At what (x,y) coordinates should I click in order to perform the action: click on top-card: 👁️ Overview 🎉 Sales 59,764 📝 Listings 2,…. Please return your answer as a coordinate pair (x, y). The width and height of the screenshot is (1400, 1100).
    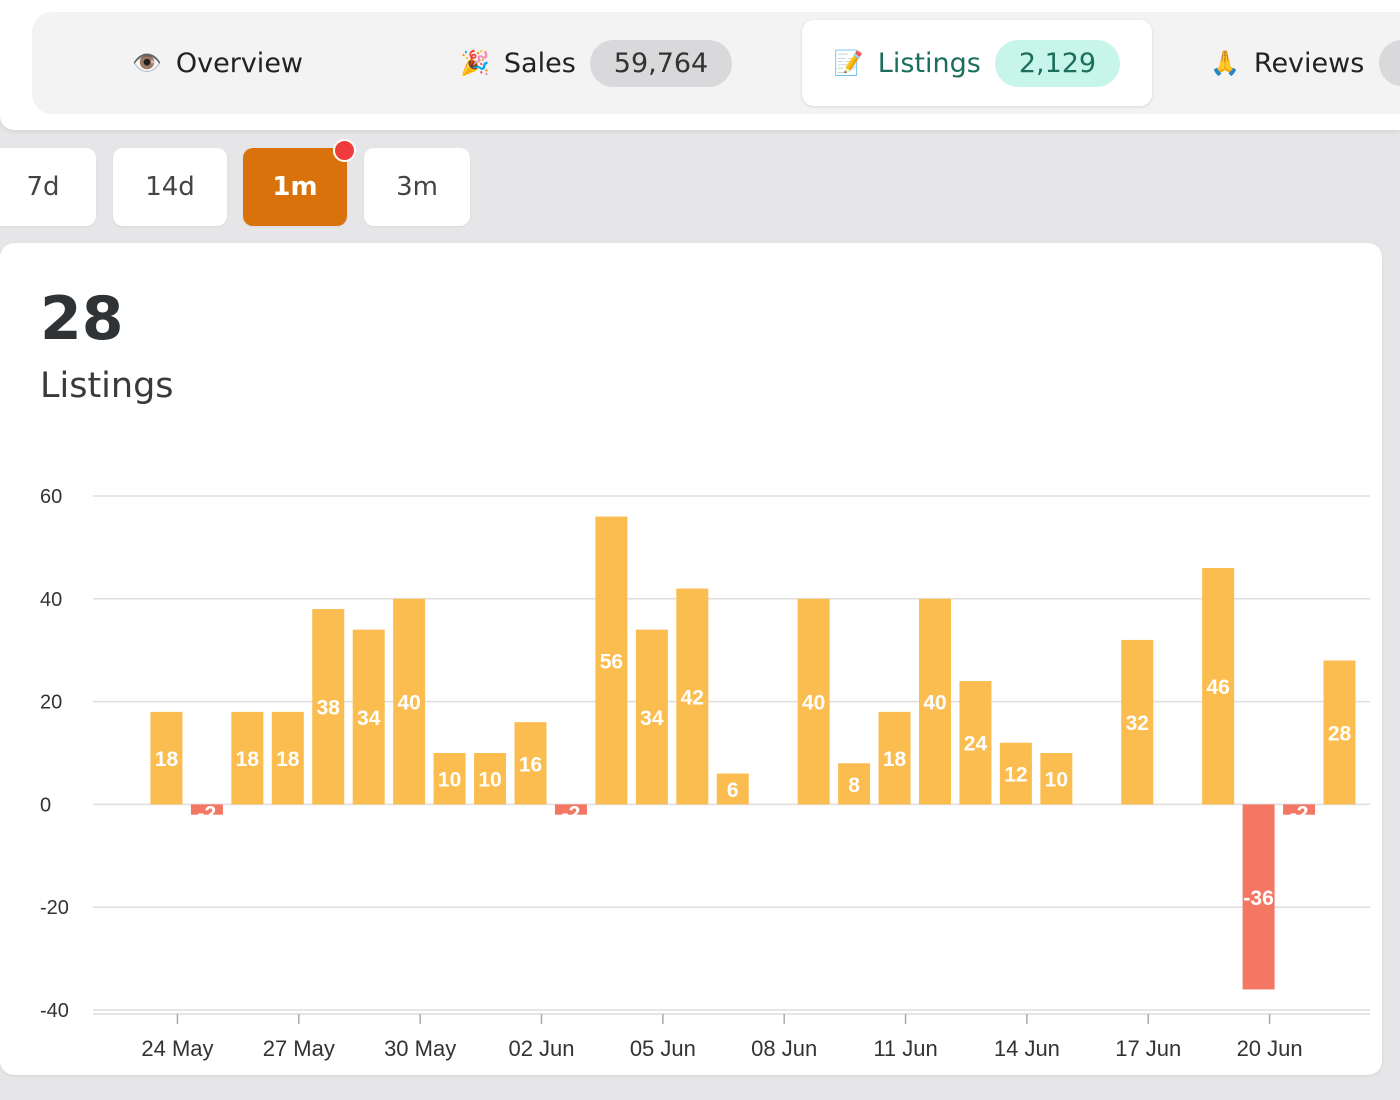
    Looking at the image, I should click on (700, 65).